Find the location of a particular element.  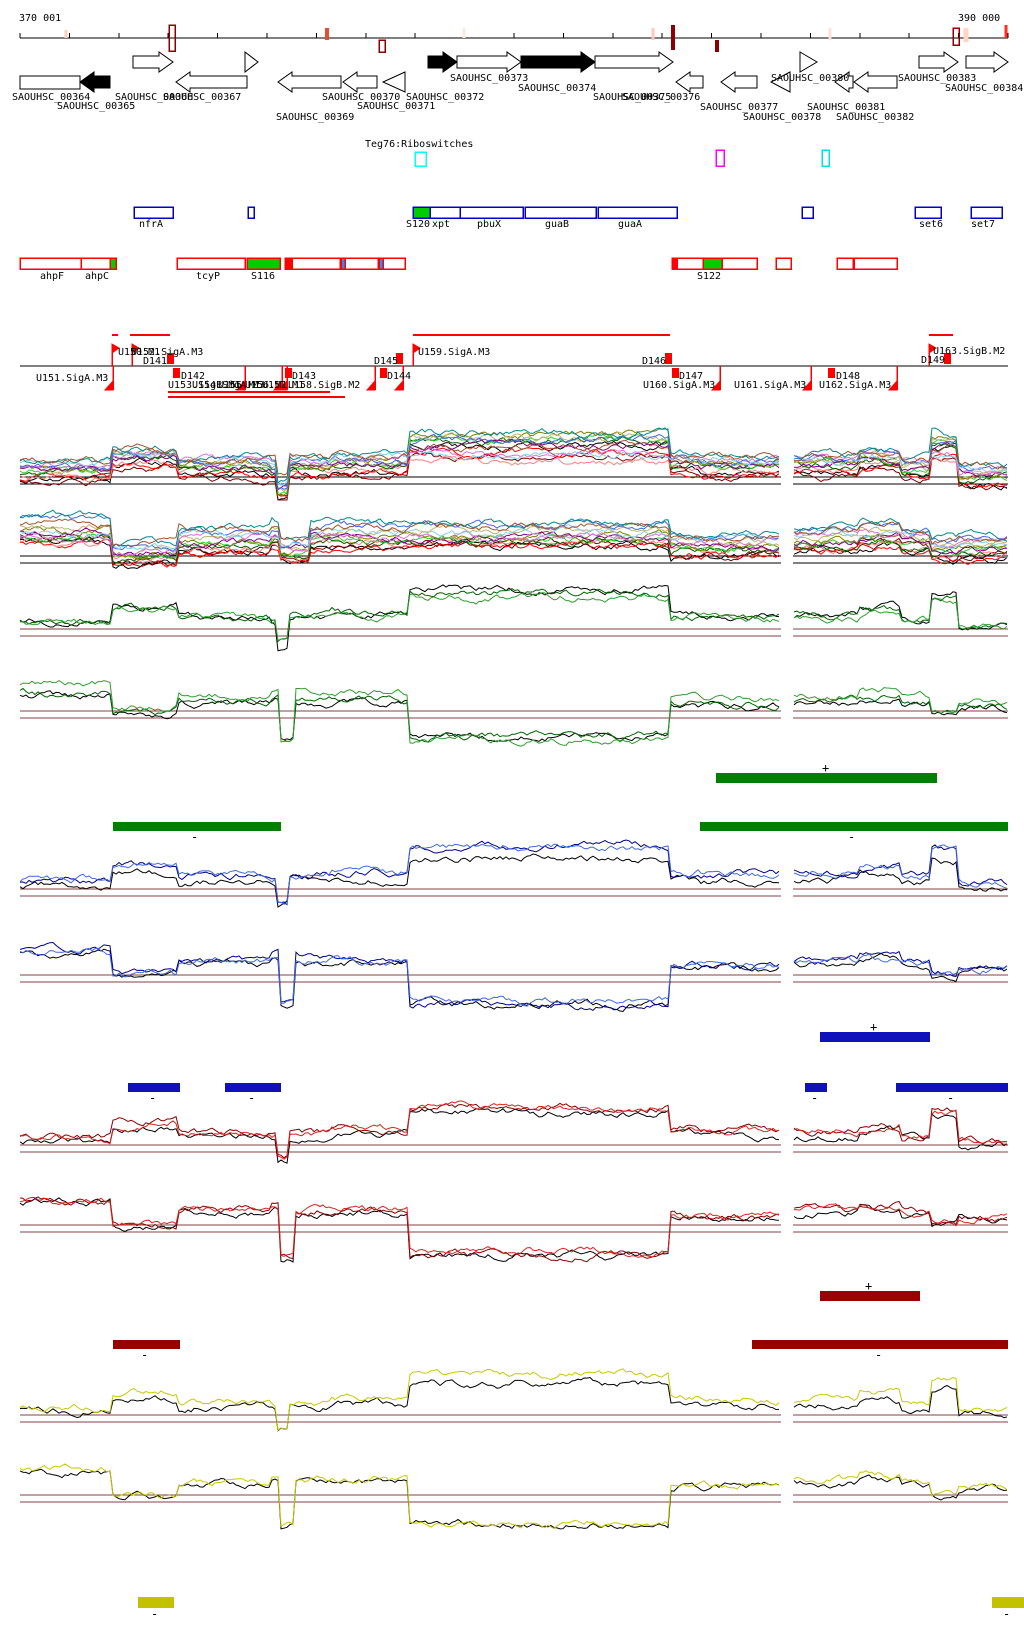

strand-sign: + is located at coordinates (873, 1027).